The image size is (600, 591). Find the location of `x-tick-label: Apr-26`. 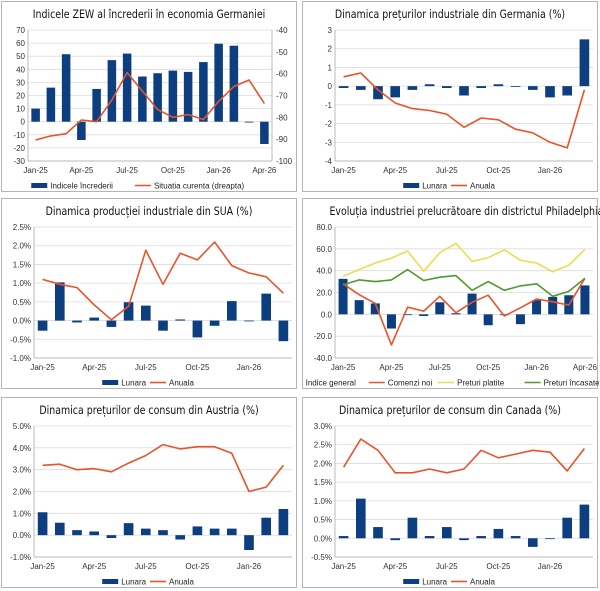

x-tick-label: Apr-26 is located at coordinates (585, 367).